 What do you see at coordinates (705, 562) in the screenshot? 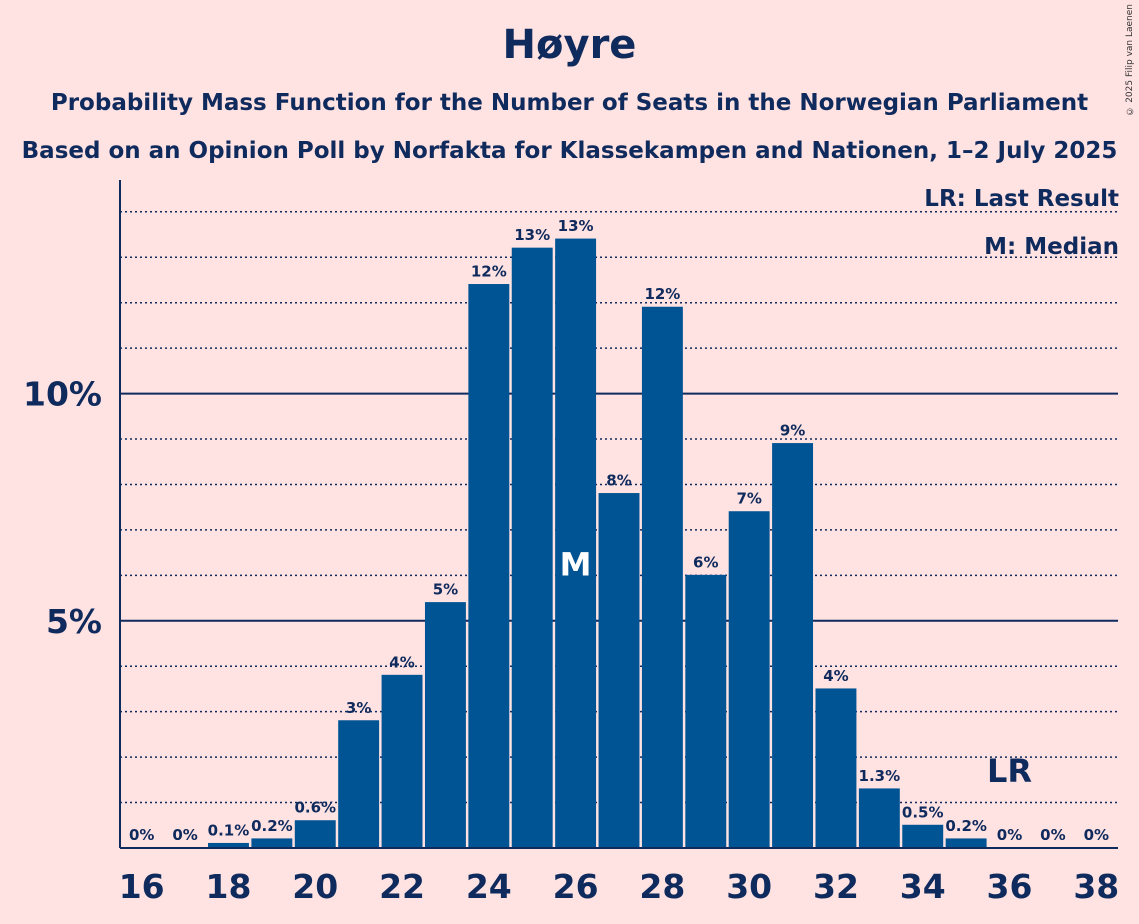
I see `bar-value-label: 6%` at bounding box center [705, 562].